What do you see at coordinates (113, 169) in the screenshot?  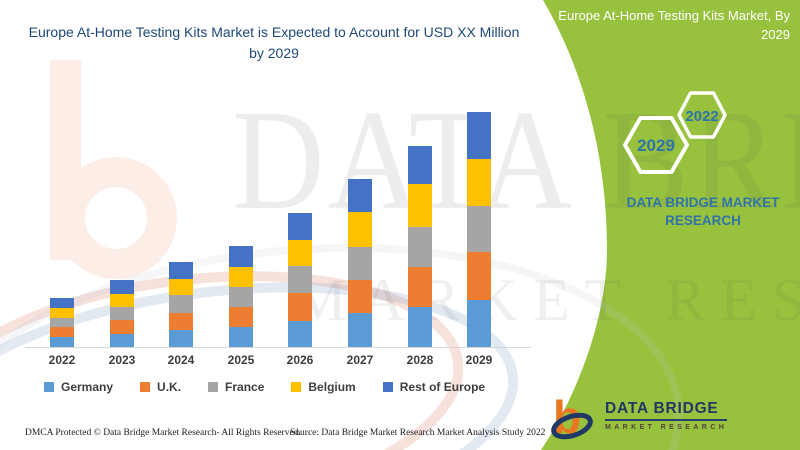 I see `b-watermark` at bounding box center [113, 169].